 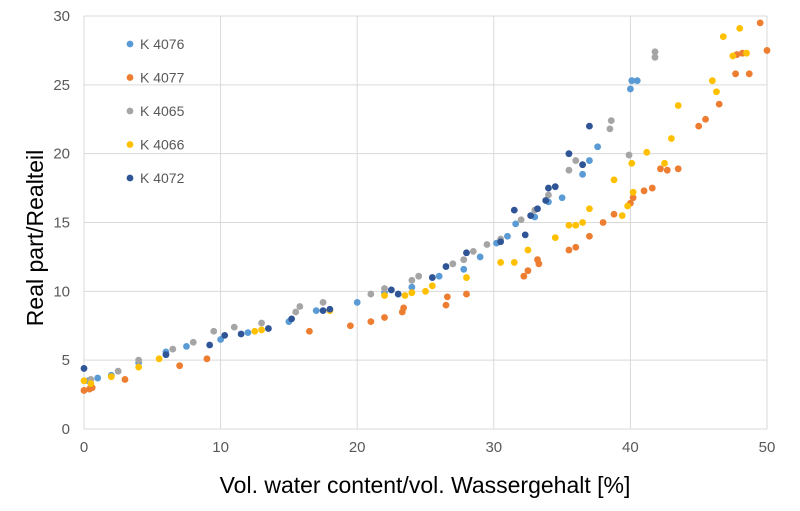 I want to click on x-axis-title: Vol. water content/vol. Wassergehalt [%], so click(x=425, y=485).